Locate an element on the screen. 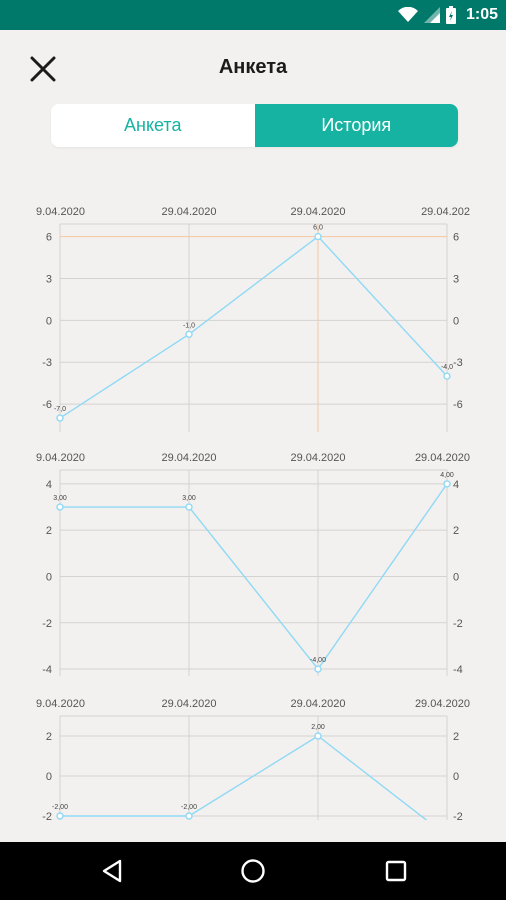 This screenshot has height=900, width=506. battery-icon is located at coordinates (450, 15).